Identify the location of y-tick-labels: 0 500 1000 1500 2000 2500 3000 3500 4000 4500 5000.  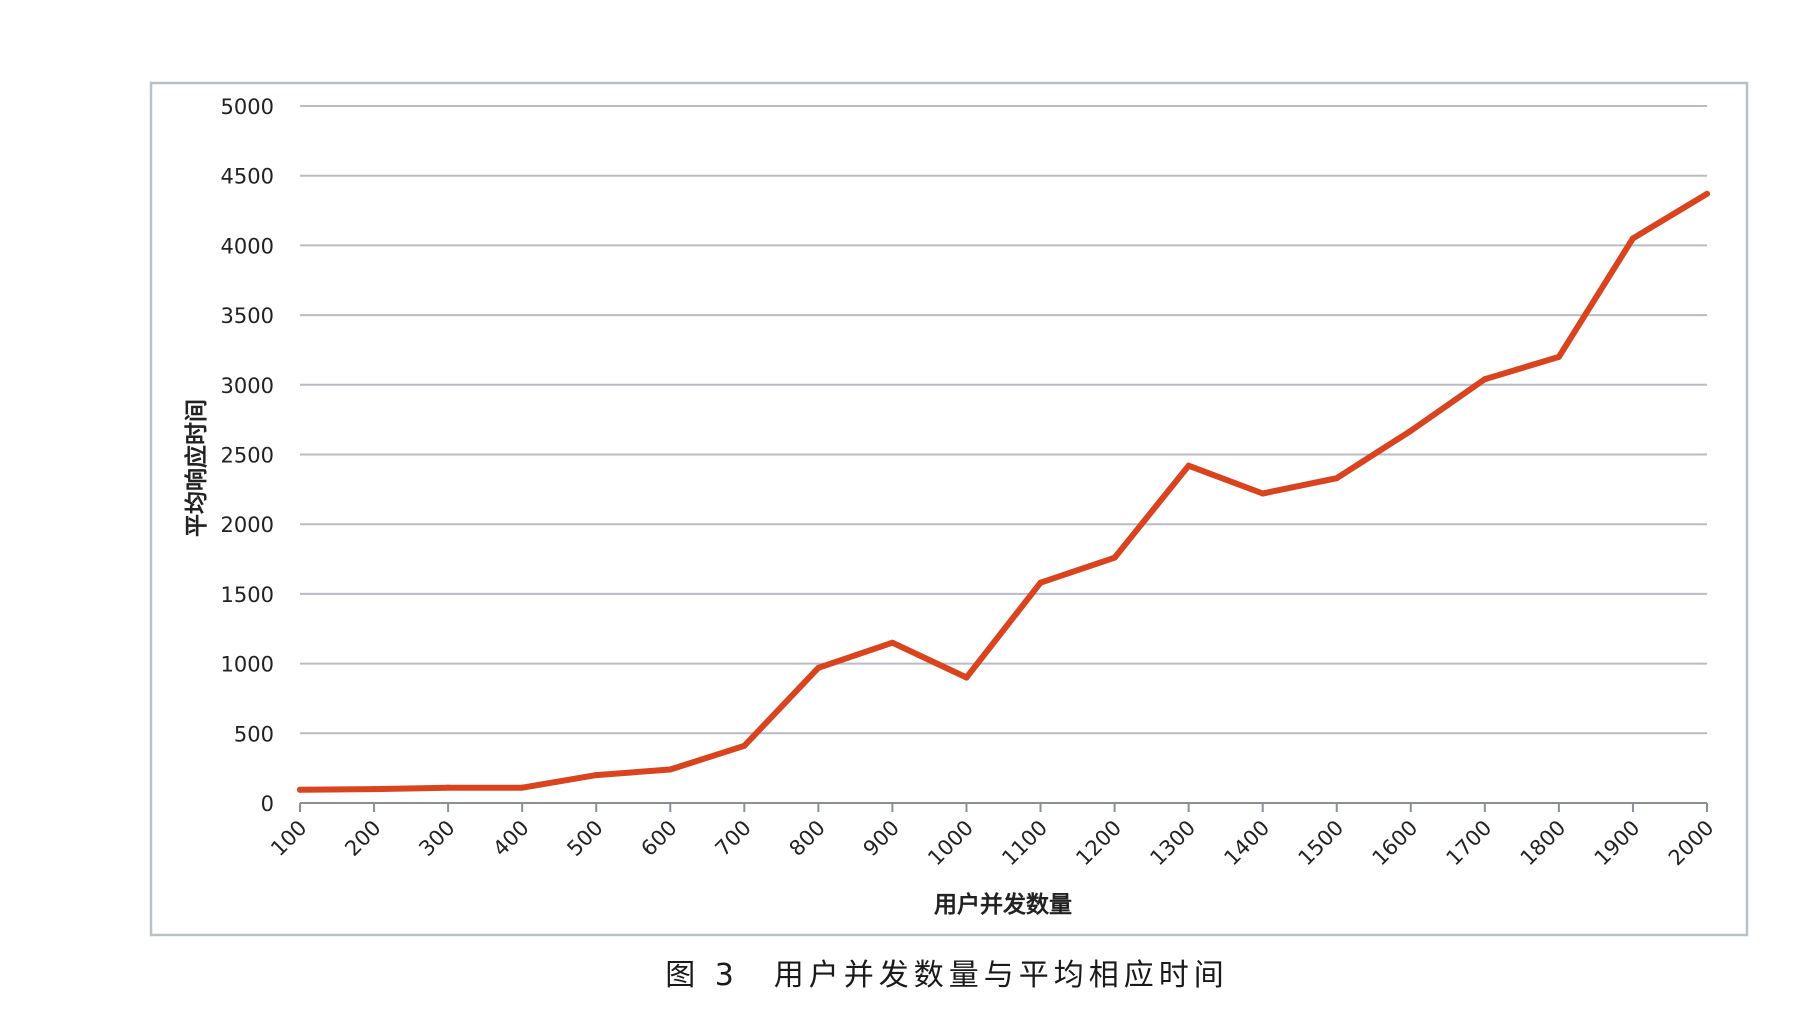
(247, 455).